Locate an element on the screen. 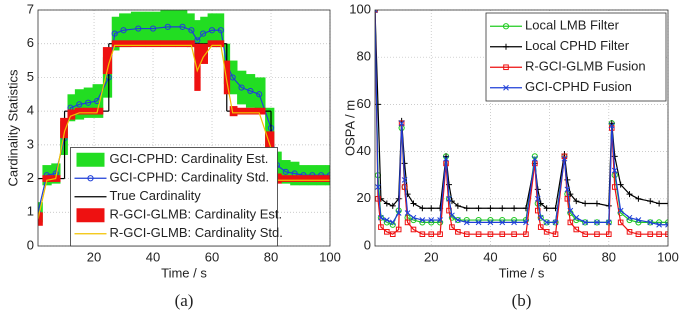 This screenshot has width=689, height=322. y-tick-label: 1 is located at coordinates (30, 211).